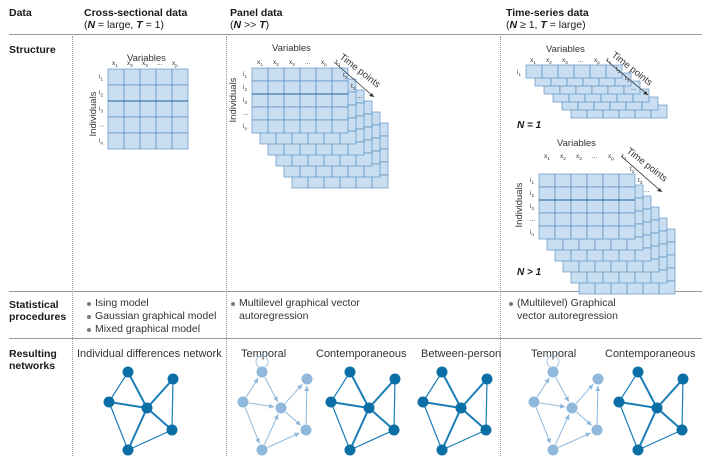 The width and height of the screenshot is (711, 459). Describe the element at coordinates (576, 143) in the screenshot. I see `ts2-variables-label: Variables` at that location.